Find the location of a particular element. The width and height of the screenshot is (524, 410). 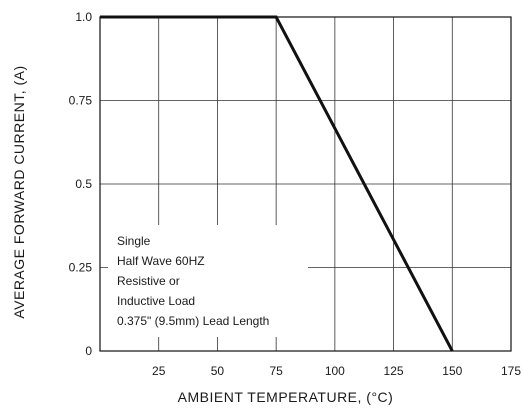

y-tick-label: 0.5 is located at coordinates (83, 184).